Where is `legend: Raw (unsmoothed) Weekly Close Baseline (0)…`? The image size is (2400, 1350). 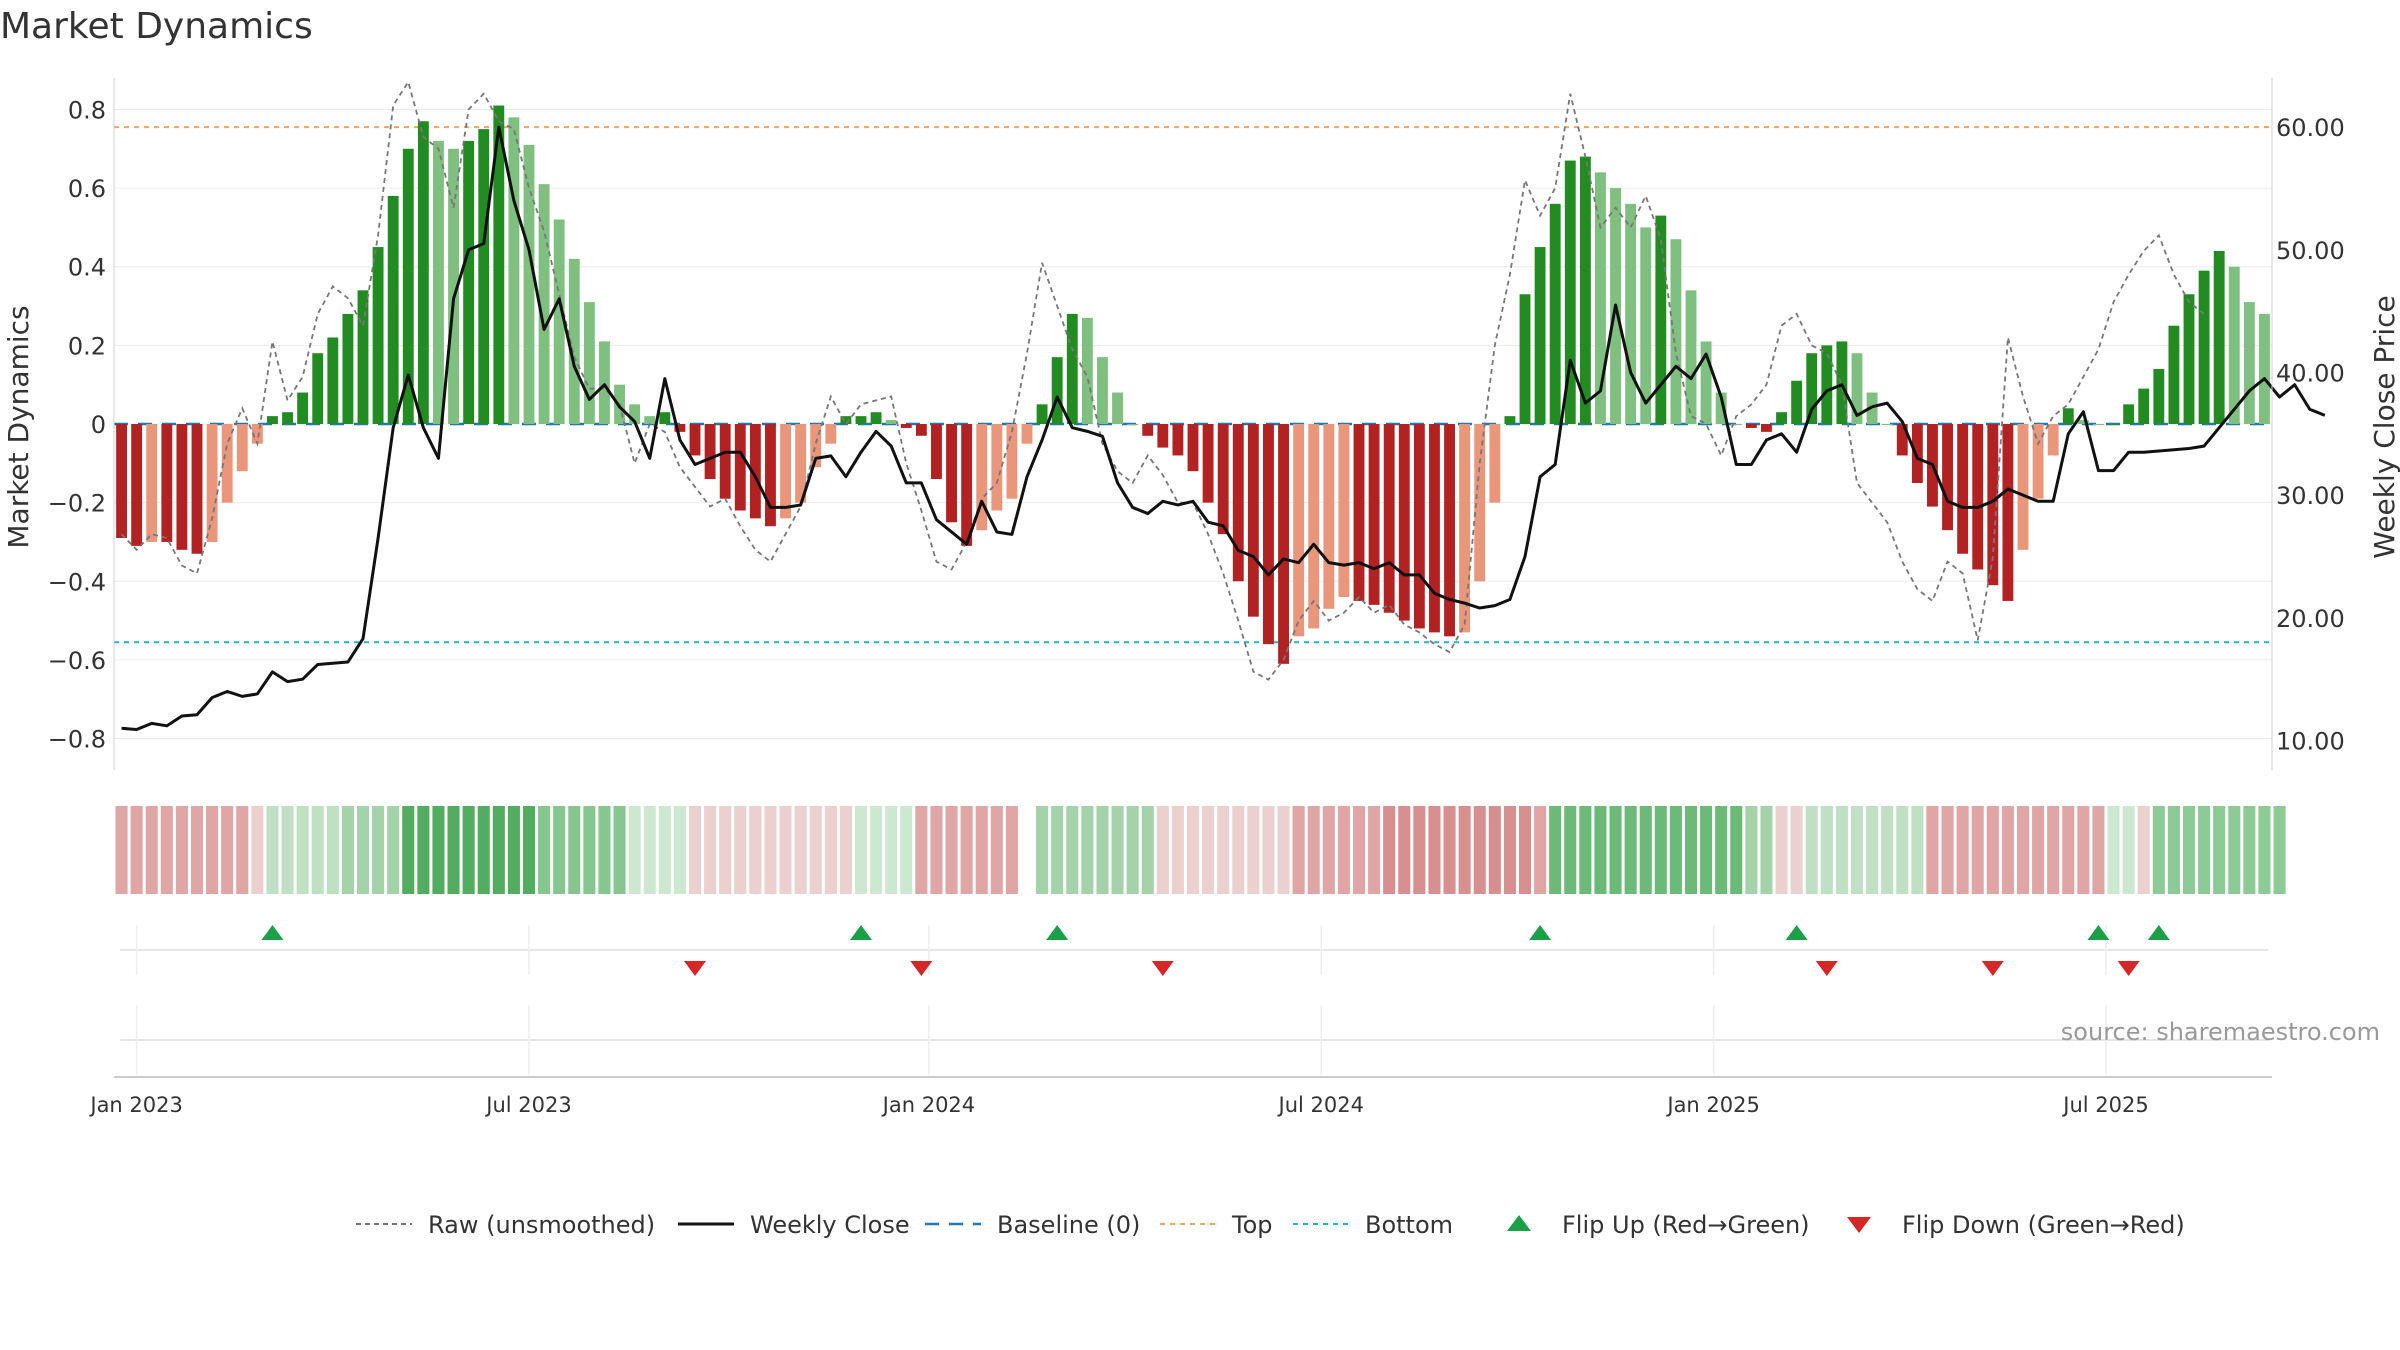
legend: Raw (unsmoothed) Weekly Close Baseline (0)… is located at coordinates (1270, 1225).